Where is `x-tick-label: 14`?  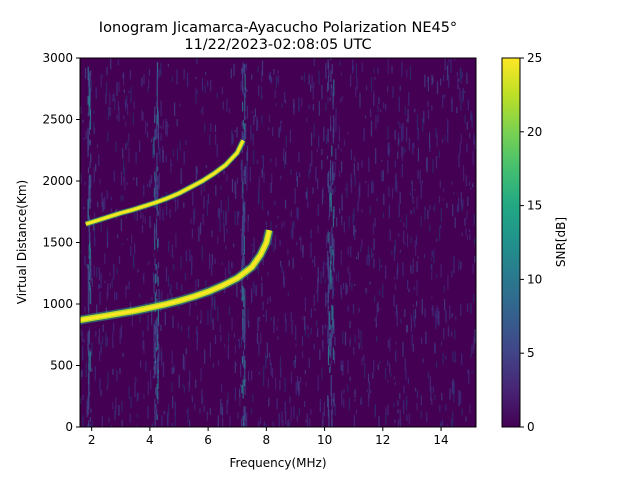
x-tick-label: 14 is located at coordinates (440, 440).